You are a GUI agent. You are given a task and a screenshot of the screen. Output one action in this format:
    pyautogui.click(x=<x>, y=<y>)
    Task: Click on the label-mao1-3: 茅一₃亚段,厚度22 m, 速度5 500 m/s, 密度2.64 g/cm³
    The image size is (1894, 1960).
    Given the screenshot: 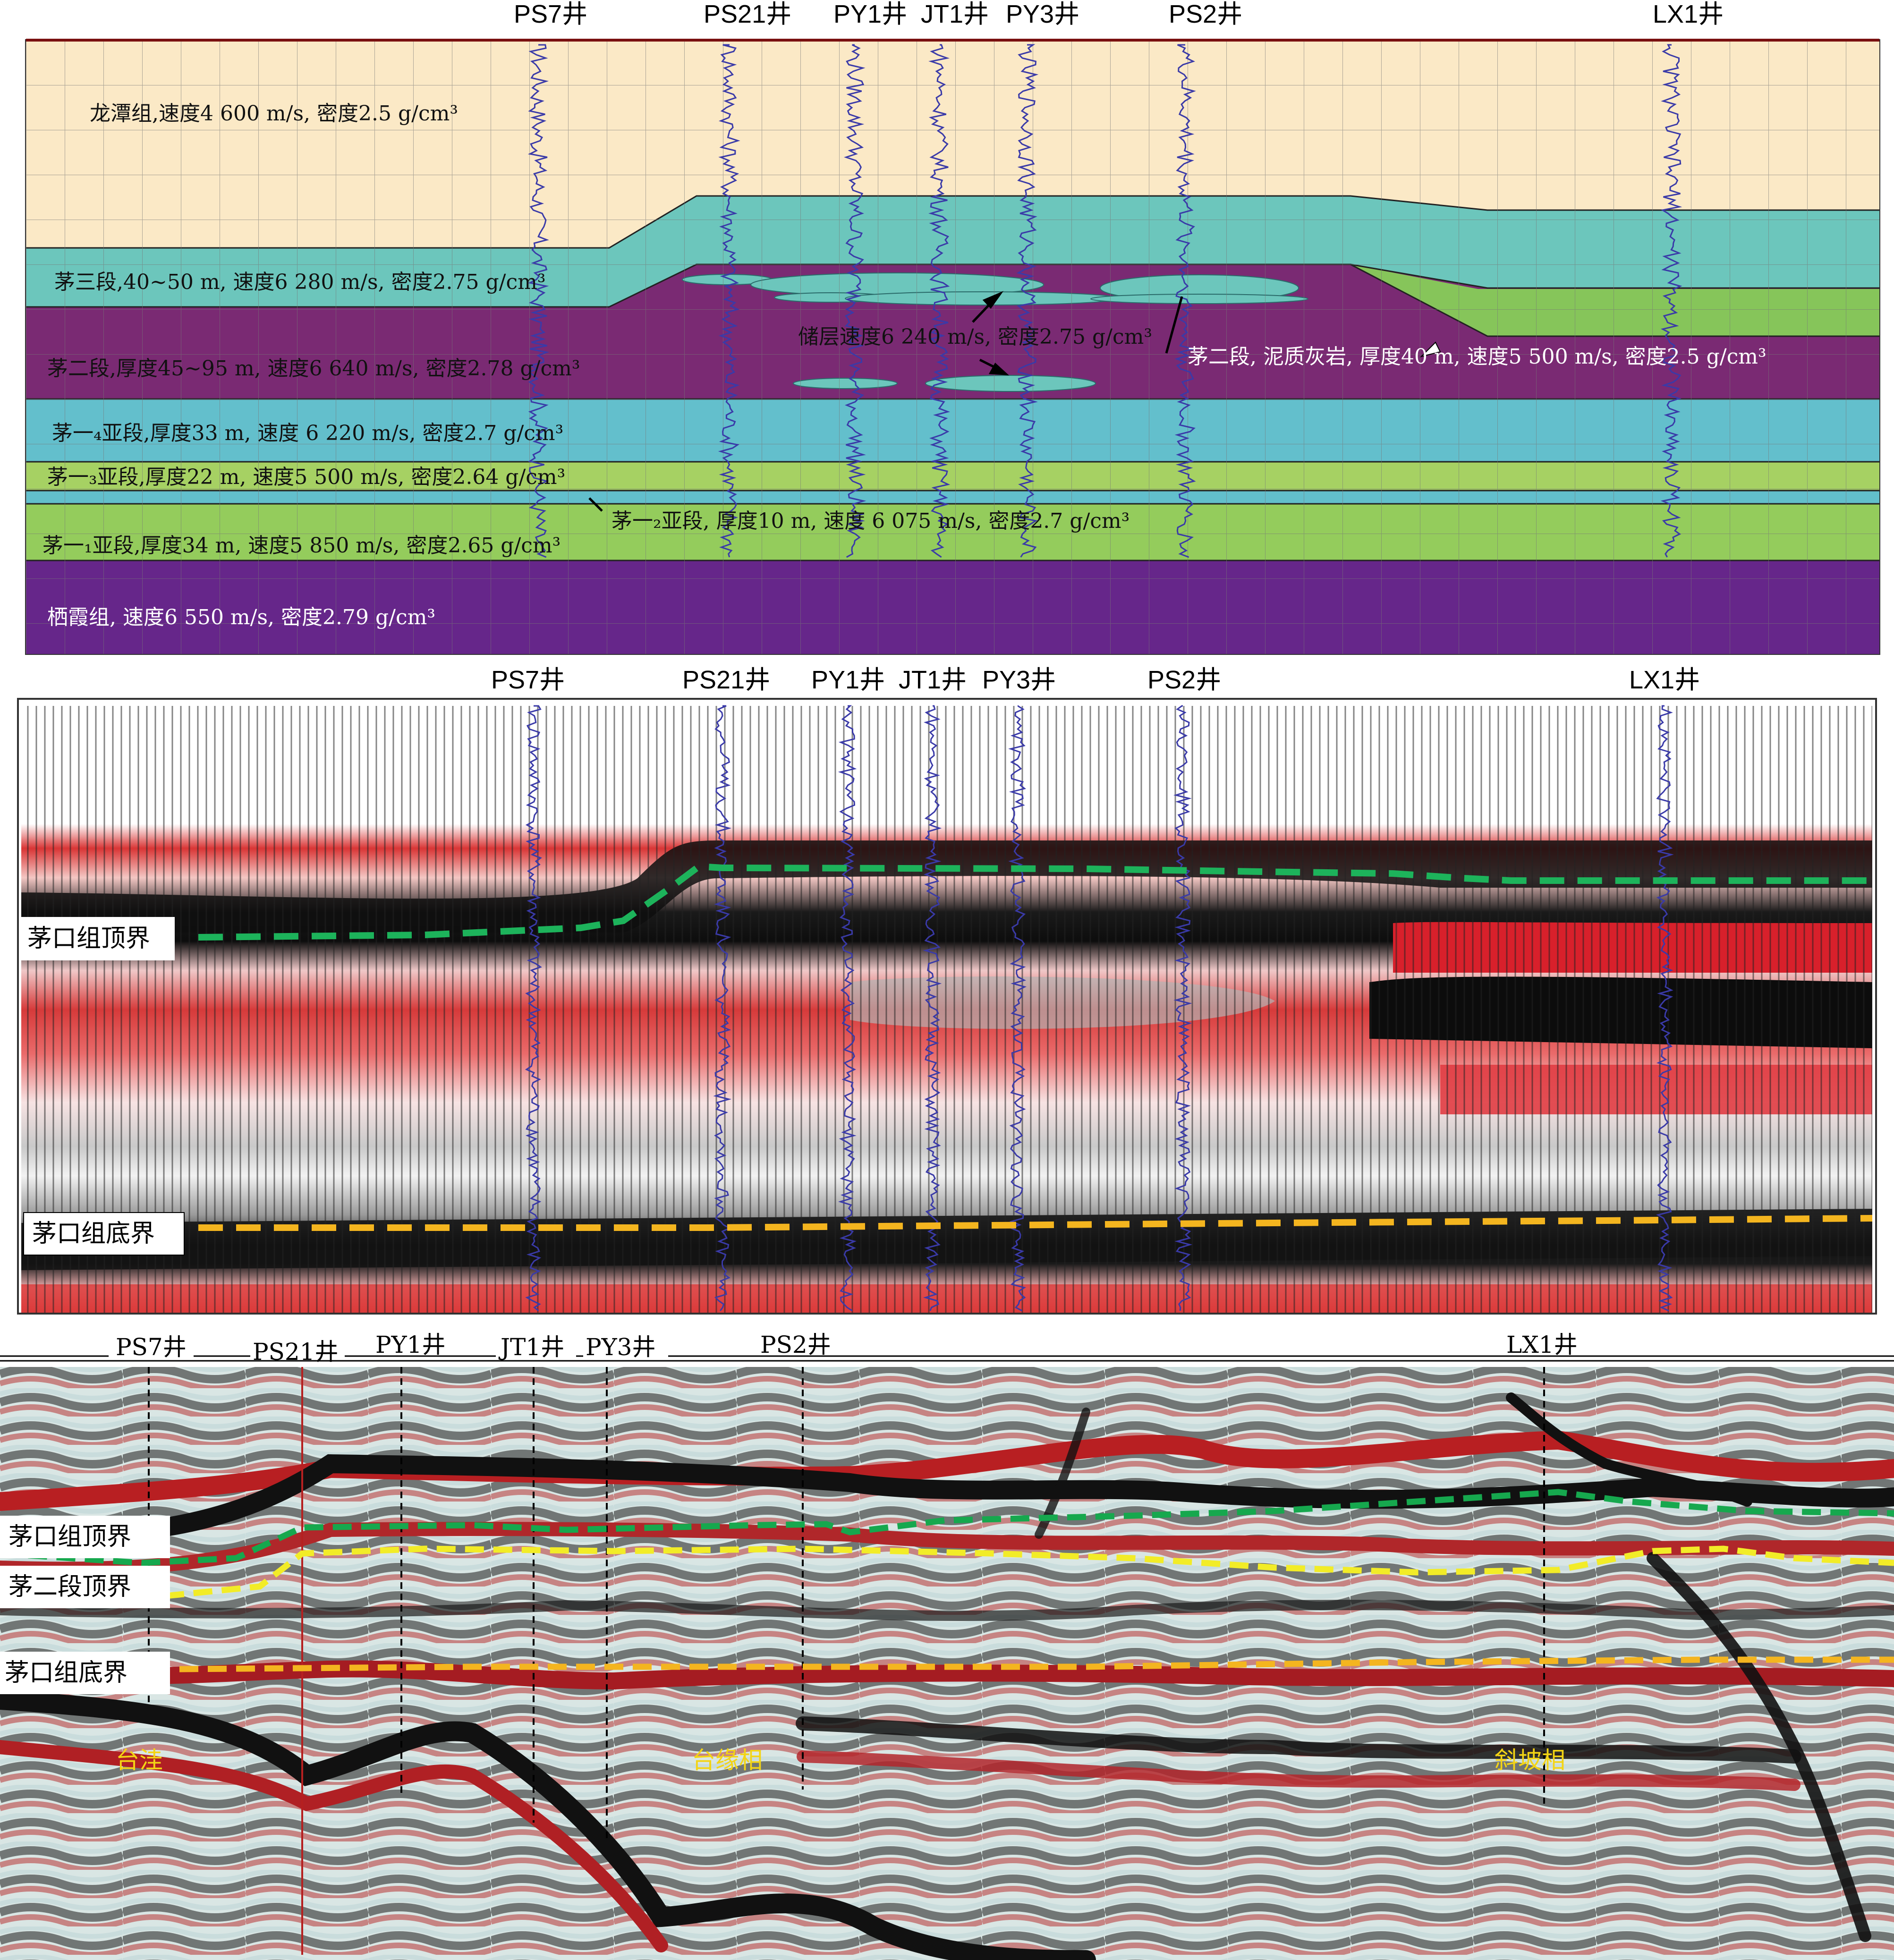 What is the action you would take?
    pyautogui.click(x=306, y=477)
    